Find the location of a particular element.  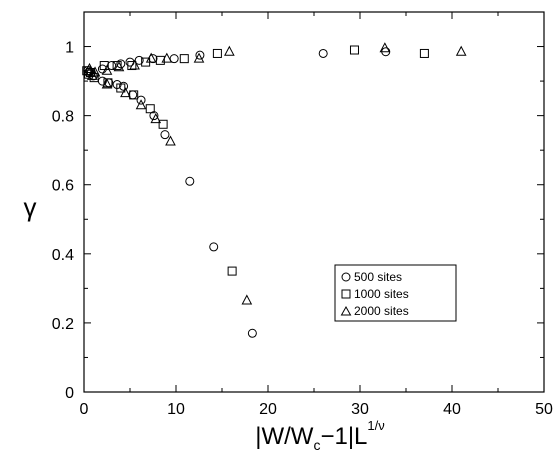

x-tick-label: 10 is located at coordinates (176, 409).